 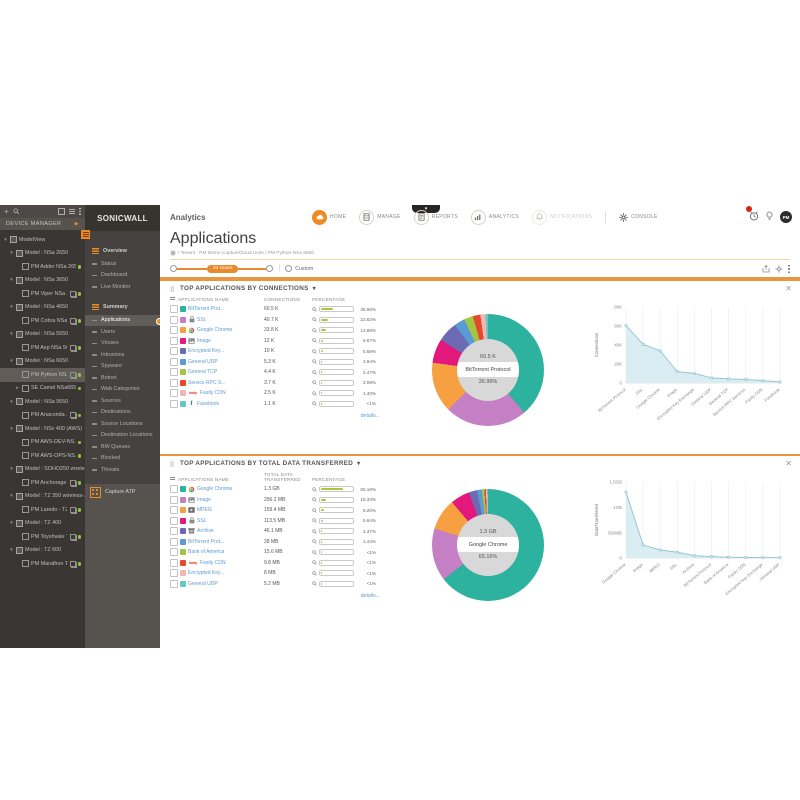 What do you see at coordinates (42, 335) in the screenshot?
I see `tree-item: ▾ Model : NSa 5650` at bounding box center [42, 335].